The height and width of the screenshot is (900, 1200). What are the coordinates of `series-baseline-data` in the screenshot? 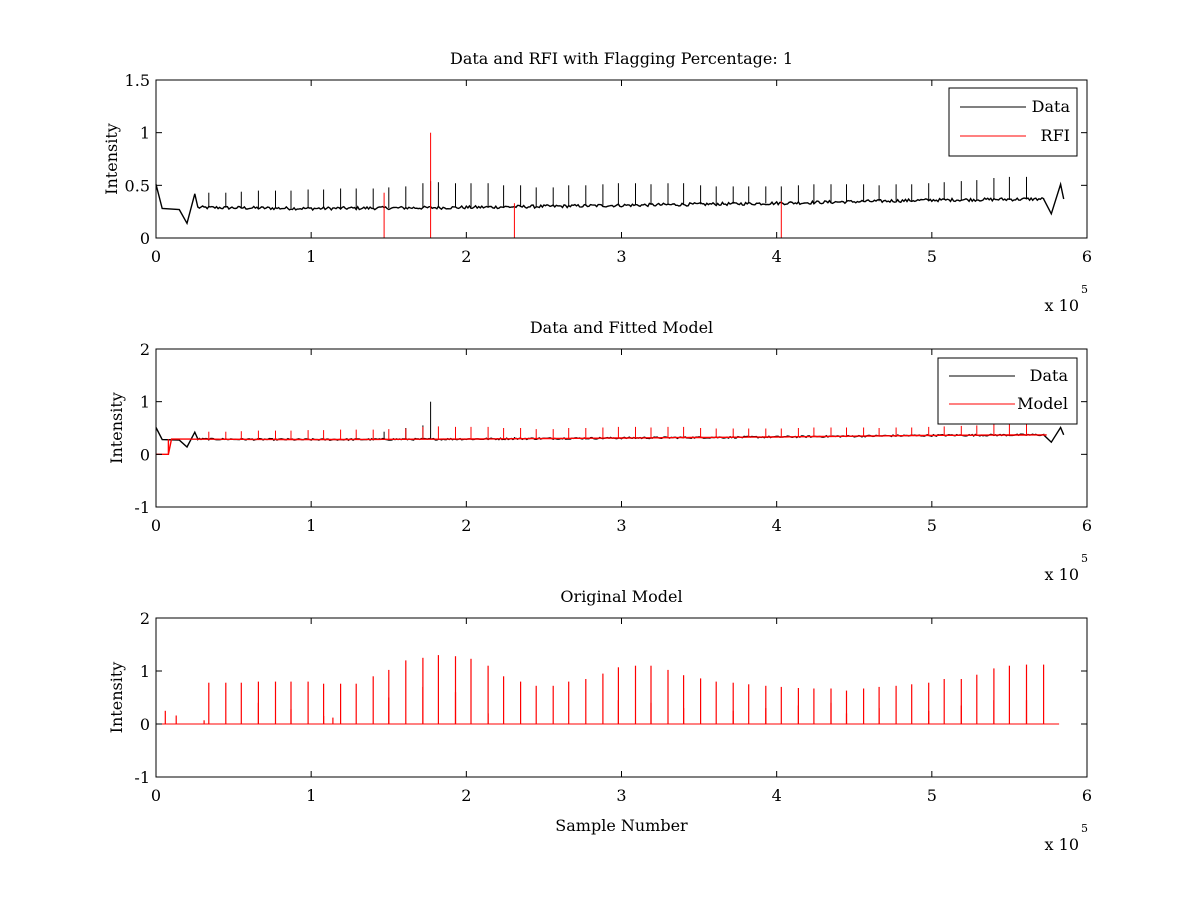 It's located at (610, 203).